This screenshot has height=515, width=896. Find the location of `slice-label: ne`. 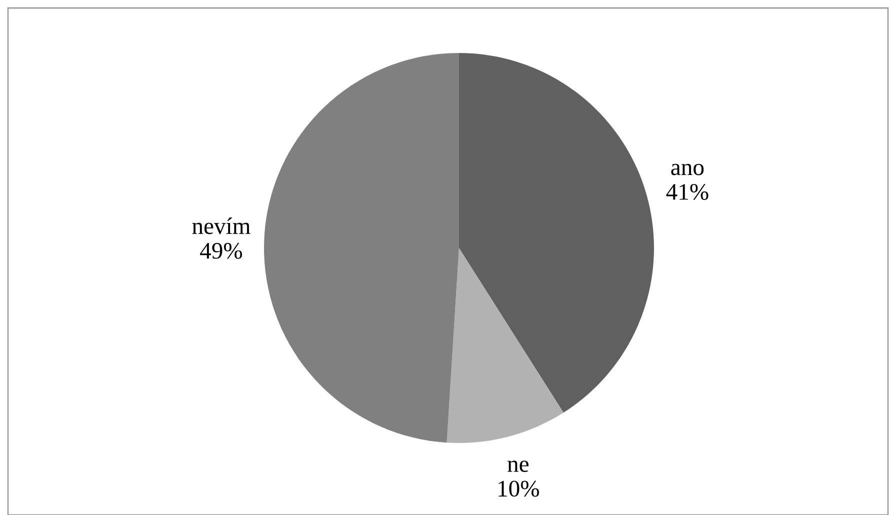

slice-label: ne is located at coordinates (518, 466).